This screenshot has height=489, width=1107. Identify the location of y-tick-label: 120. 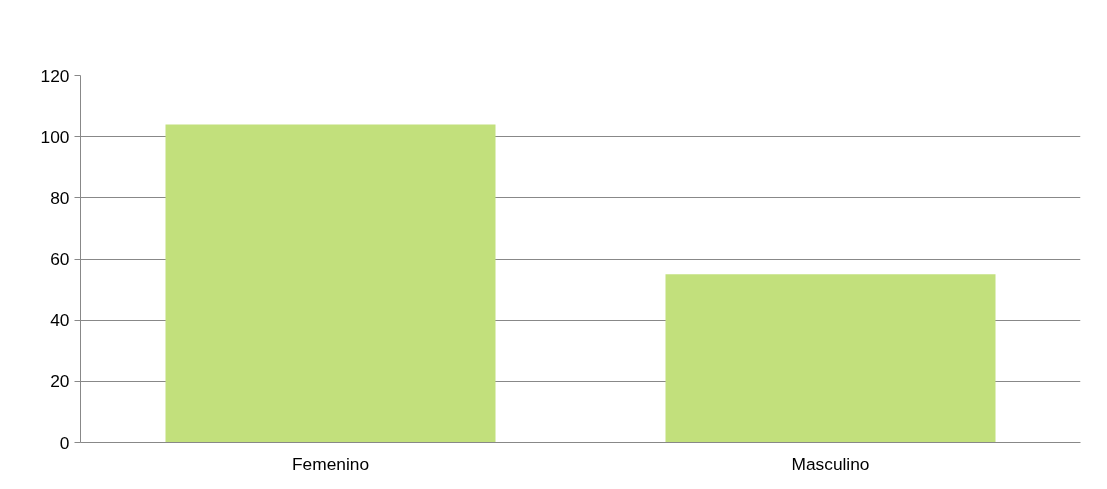
(55, 75).